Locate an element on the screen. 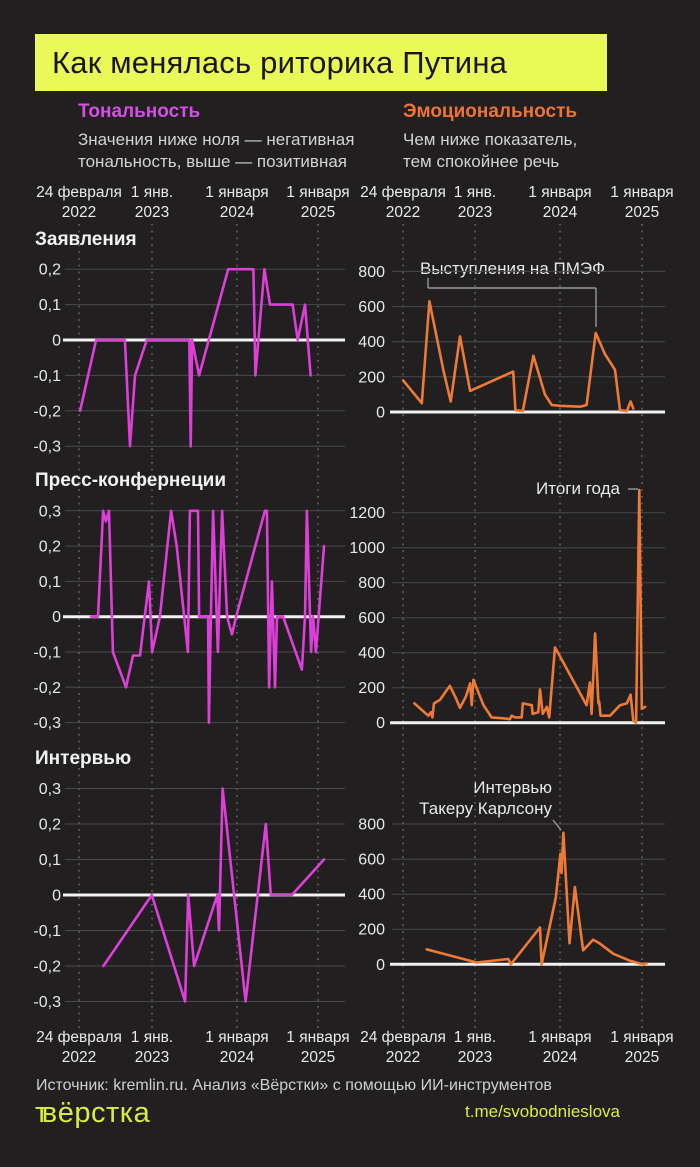 This screenshot has width=700, height=1167. verstka-logo: твёрстка is located at coordinates (93, 1113).